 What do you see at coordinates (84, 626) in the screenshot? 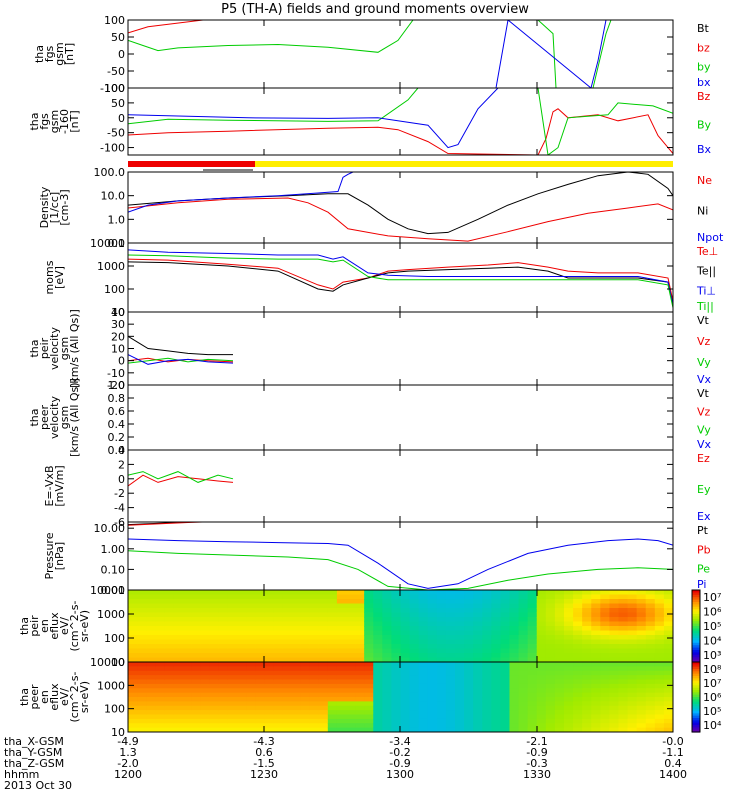
I see `y-axis-label: sr-eV)` at bounding box center [84, 626].